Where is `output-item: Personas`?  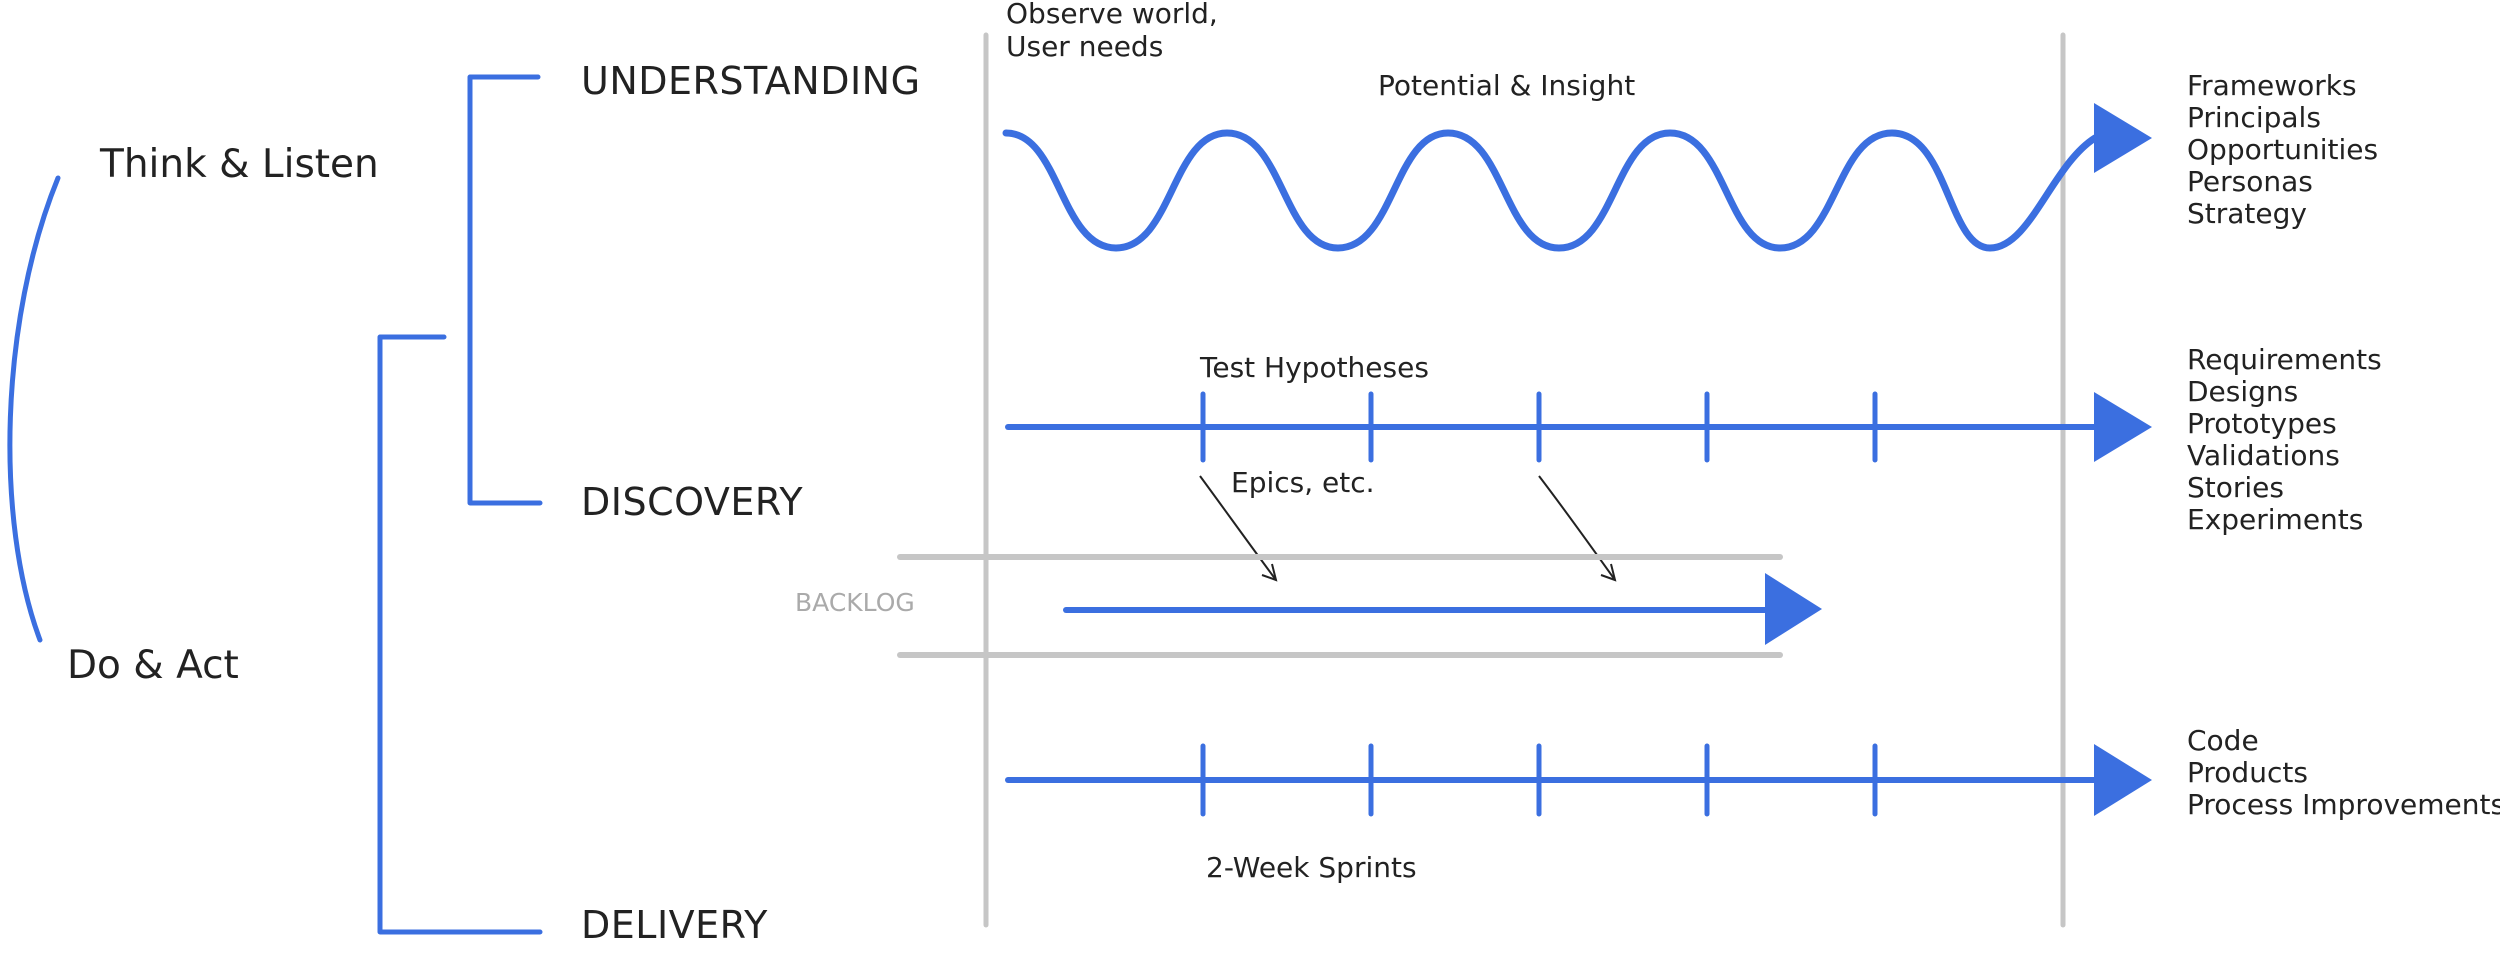
output-item: Personas is located at coordinates (2250, 181).